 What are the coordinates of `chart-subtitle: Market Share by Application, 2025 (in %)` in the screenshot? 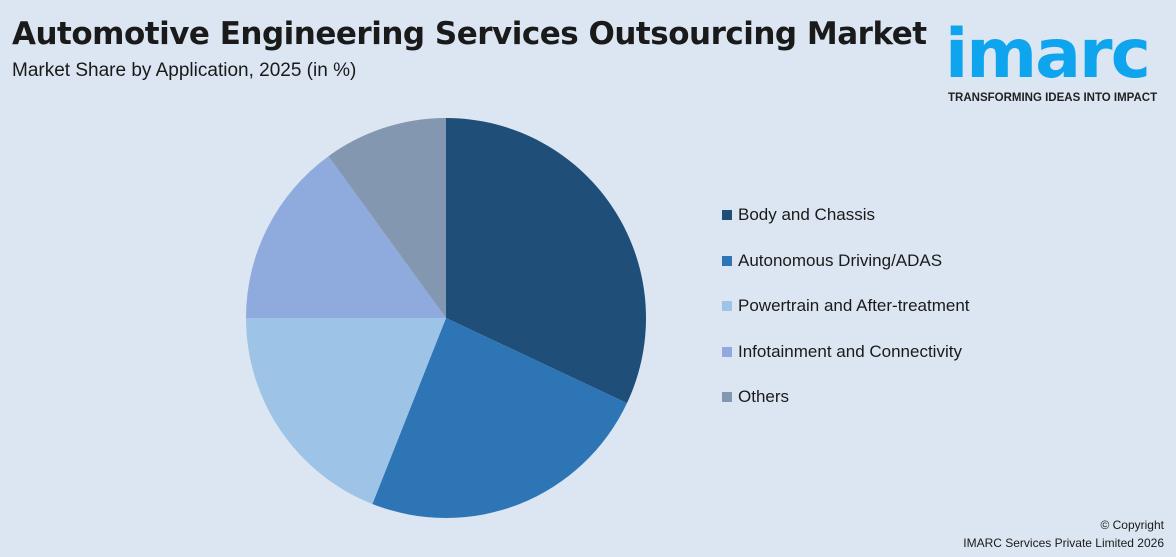 It's located at (184, 70).